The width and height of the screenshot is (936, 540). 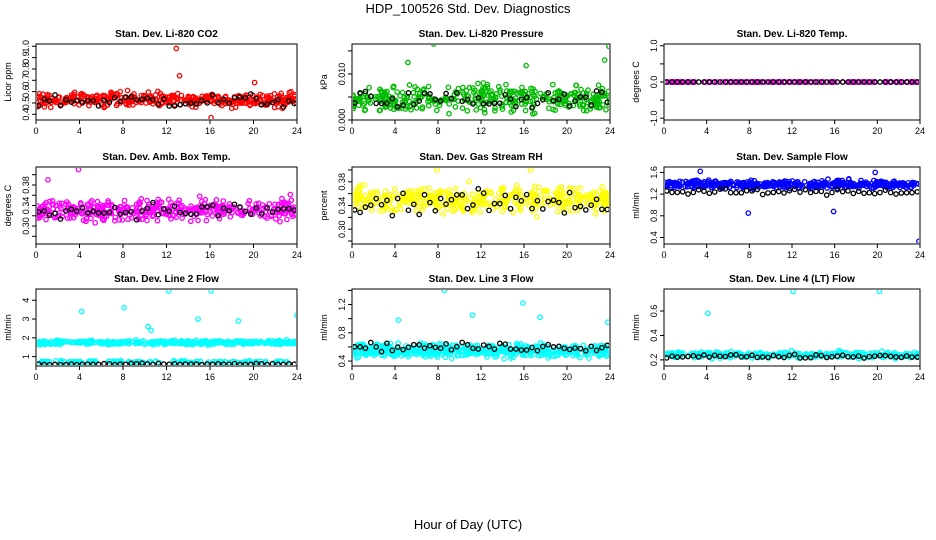 I want to click on data-points, so click(x=166, y=197).